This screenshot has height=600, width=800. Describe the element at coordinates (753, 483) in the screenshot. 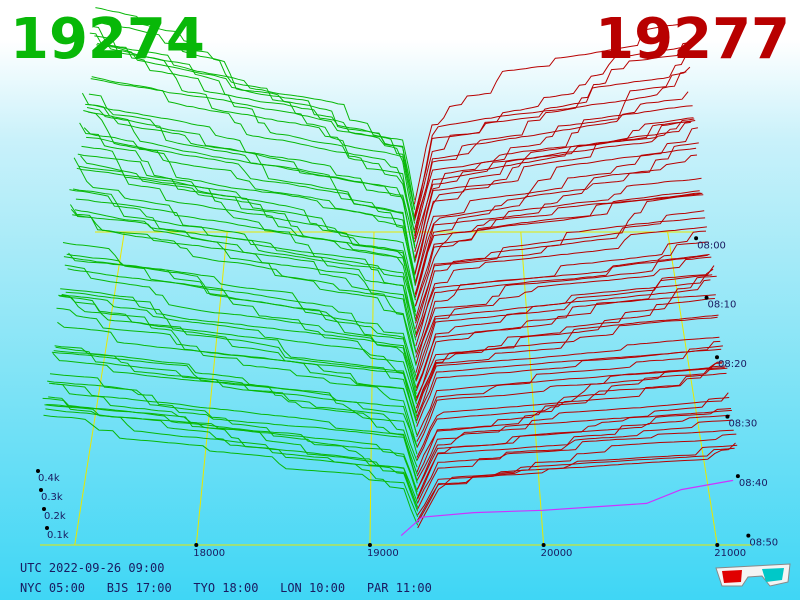

I see `time-tick-label: 08:40` at that location.